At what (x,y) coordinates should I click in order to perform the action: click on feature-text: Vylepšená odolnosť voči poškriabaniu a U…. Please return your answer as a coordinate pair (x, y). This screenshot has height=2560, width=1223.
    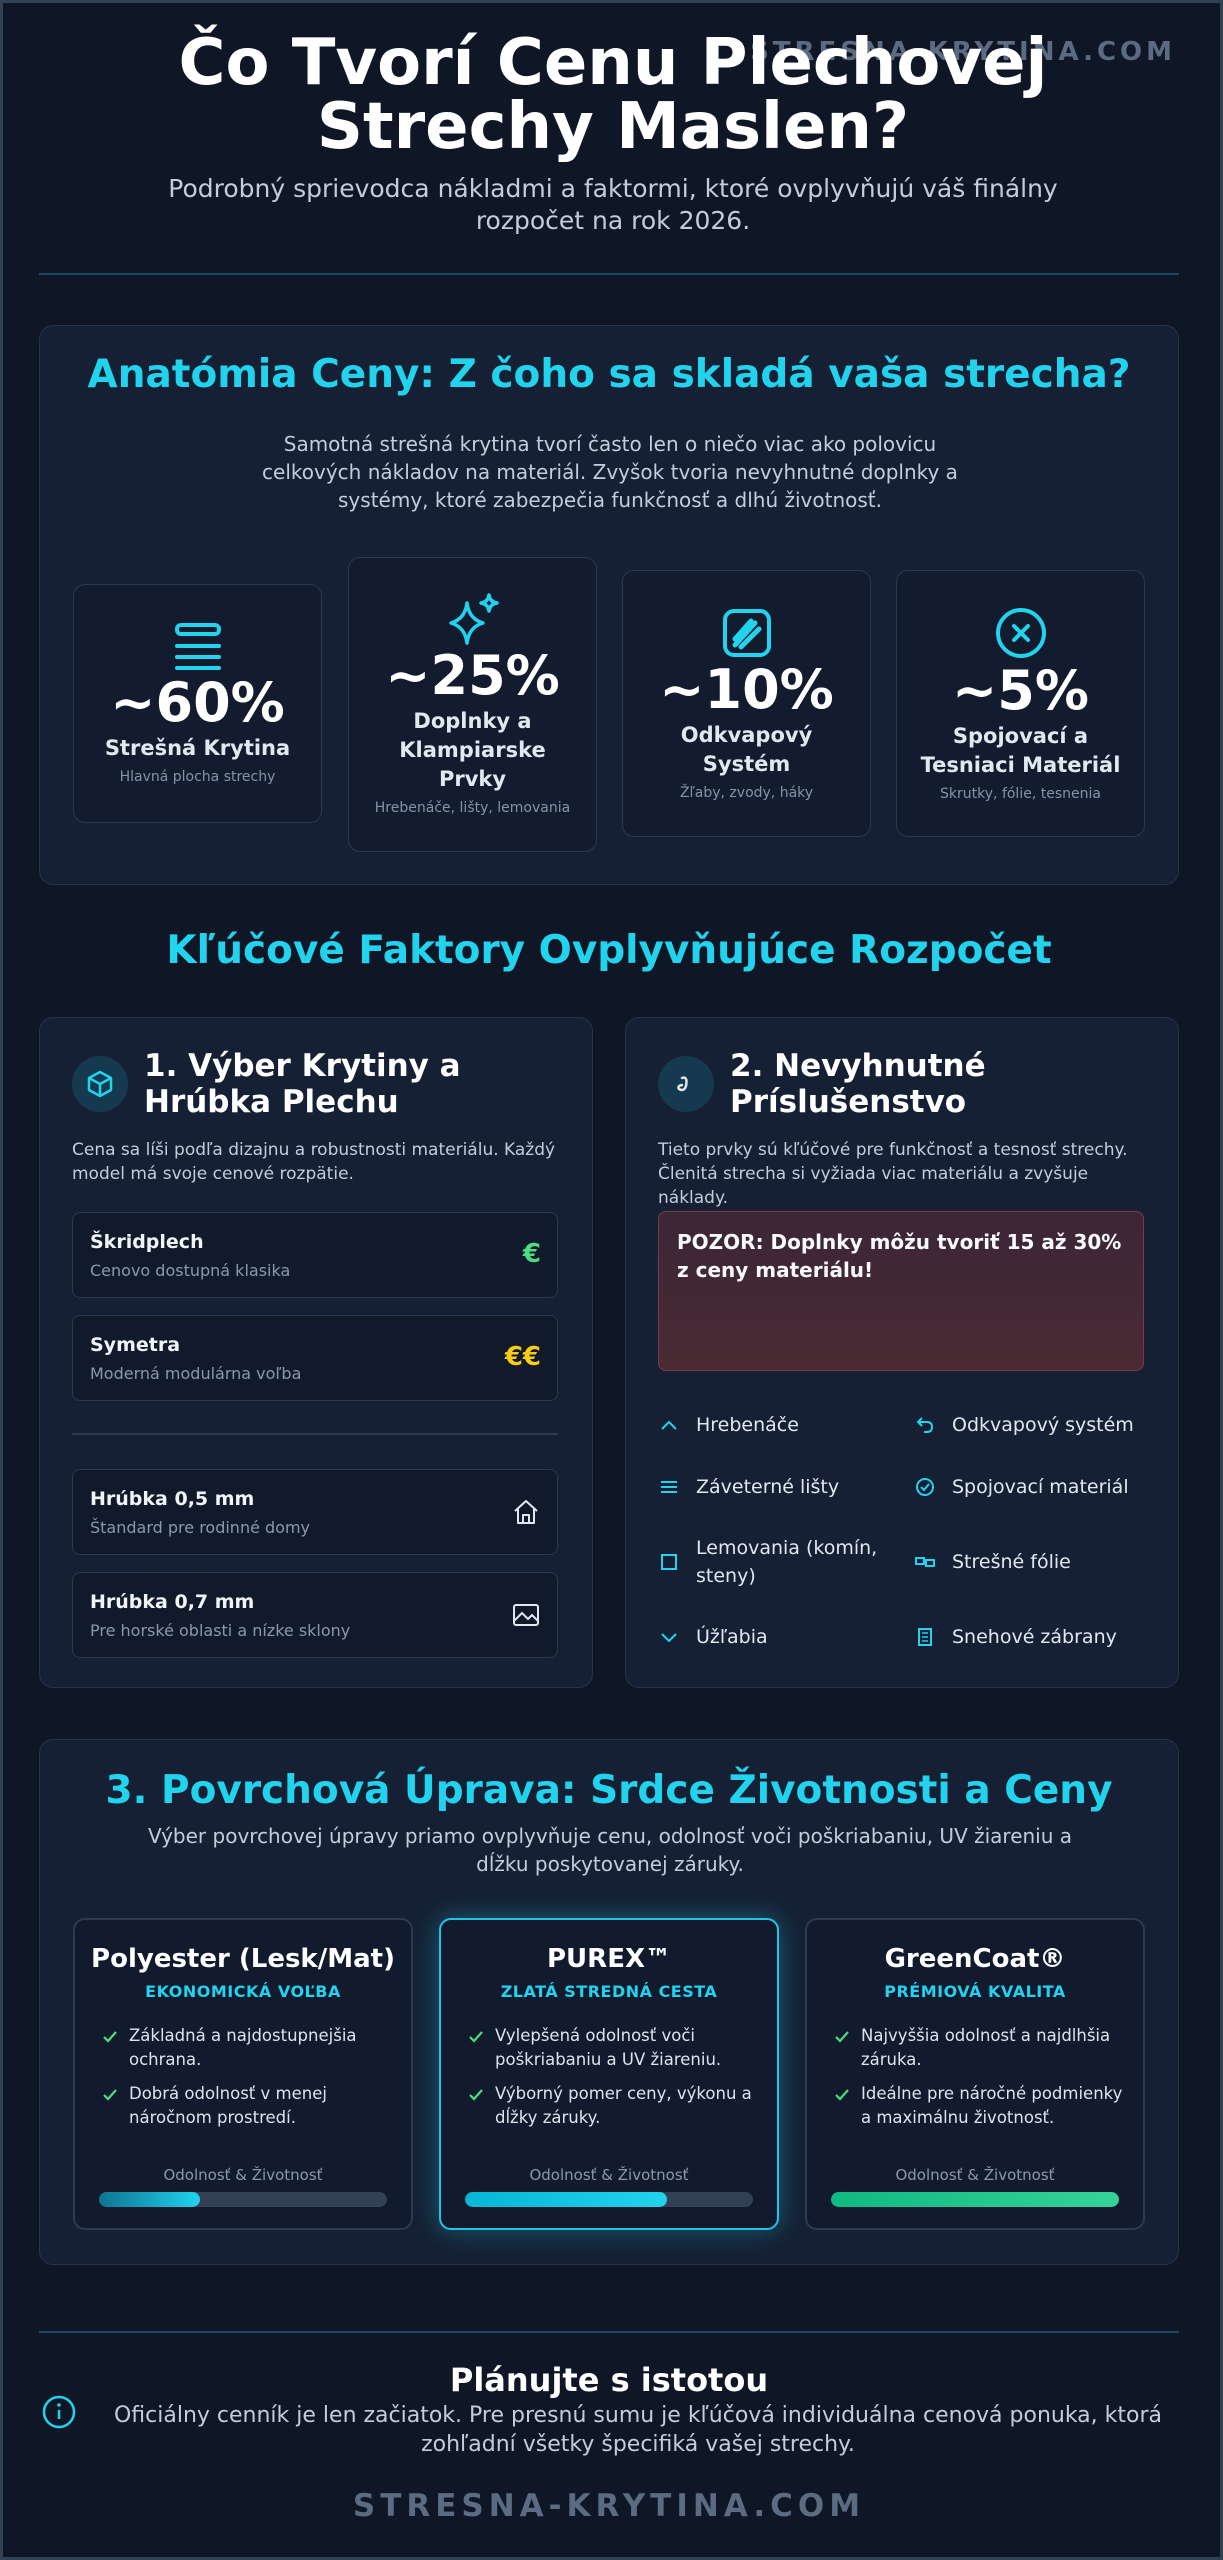
    Looking at the image, I should click on (608, 2047).